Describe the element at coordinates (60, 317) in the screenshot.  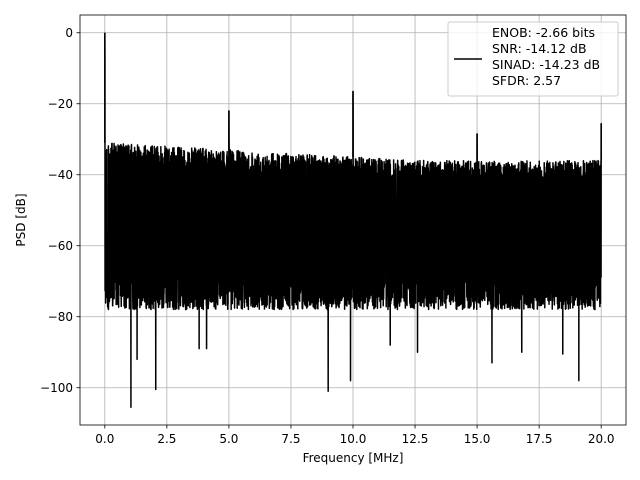
I see `y-tick-label: −80` at that location.